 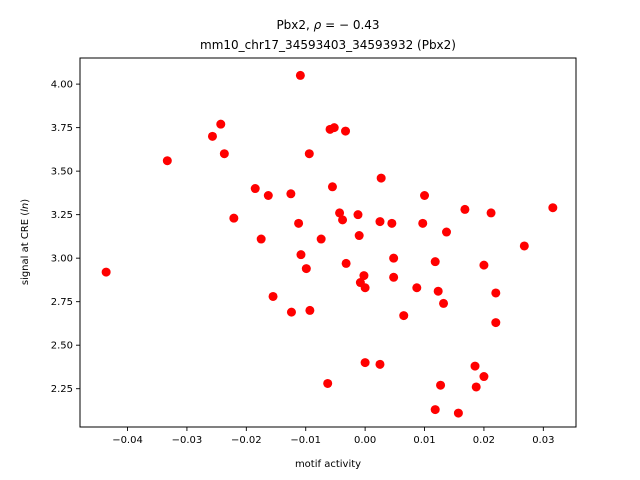 I want to click on x-axis: −0.04 −0.03 −0.02 −0.01 0.00 0.01 0.02 0.03, so click(x=333, y=436).